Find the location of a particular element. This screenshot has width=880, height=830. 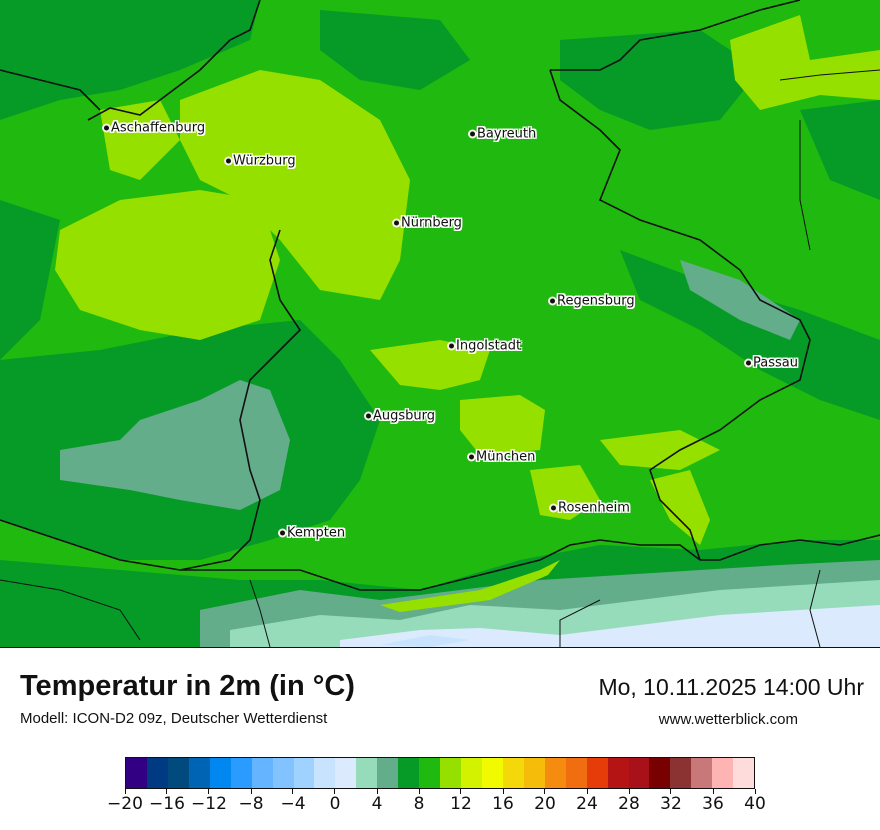

colorbar-tick-label: −4 is located at coordinates (293, 804).